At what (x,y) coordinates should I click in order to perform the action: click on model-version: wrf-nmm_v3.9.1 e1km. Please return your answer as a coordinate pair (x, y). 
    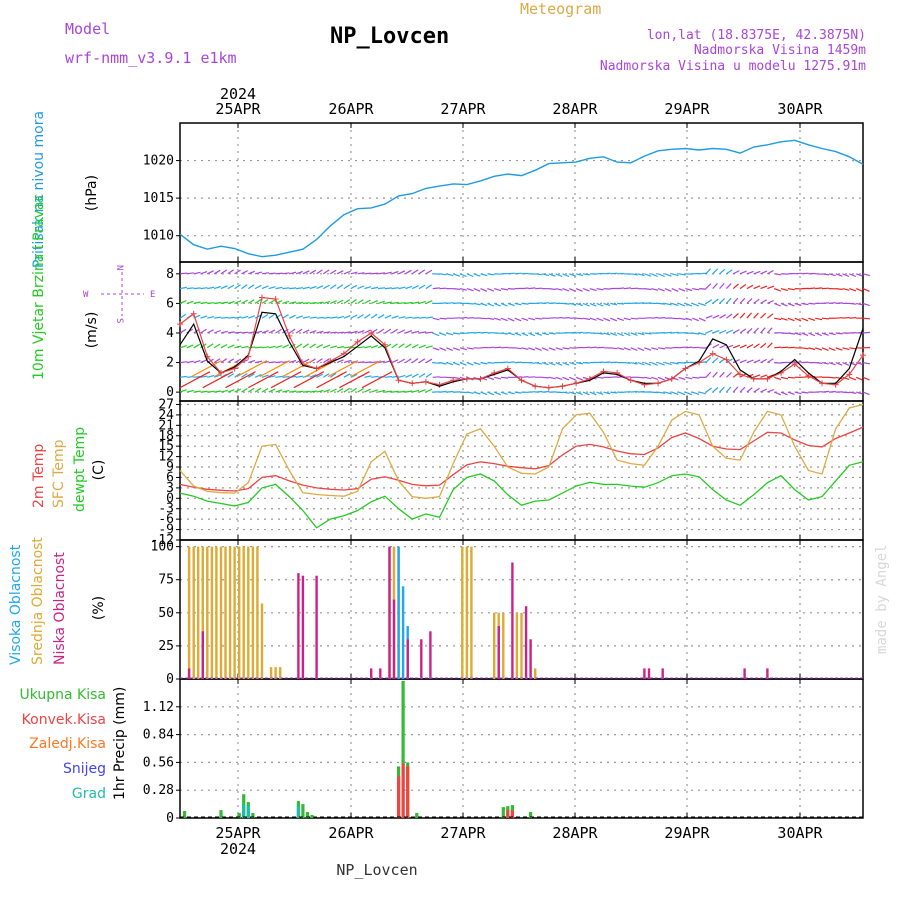
    Looking at the image, I should click on (151, 58).